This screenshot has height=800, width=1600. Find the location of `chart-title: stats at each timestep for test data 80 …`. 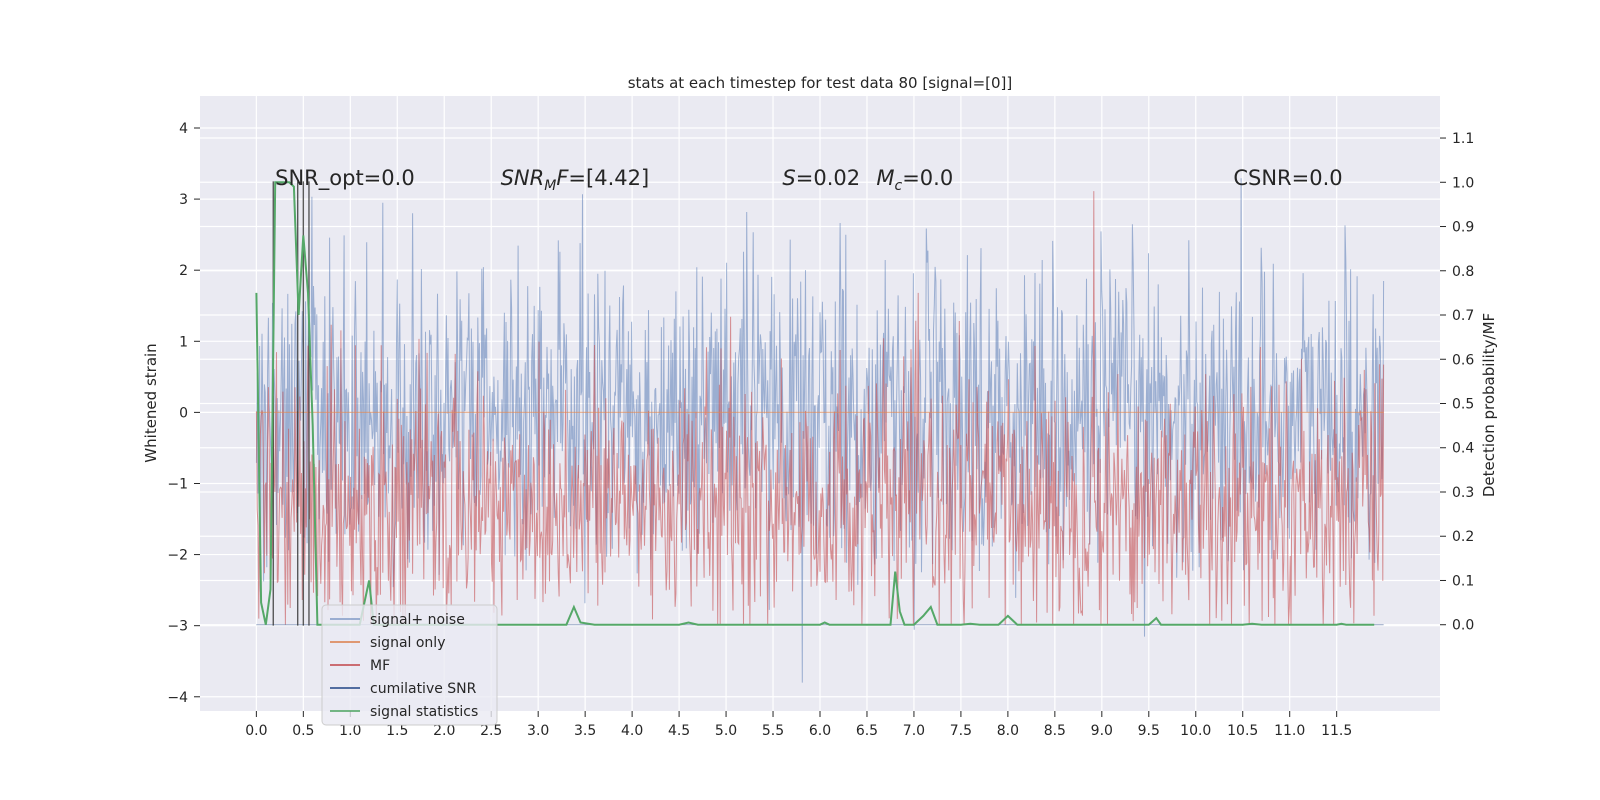

chart-title: stats at each timestep for test data 80 … is located at coordinates (820, 83).